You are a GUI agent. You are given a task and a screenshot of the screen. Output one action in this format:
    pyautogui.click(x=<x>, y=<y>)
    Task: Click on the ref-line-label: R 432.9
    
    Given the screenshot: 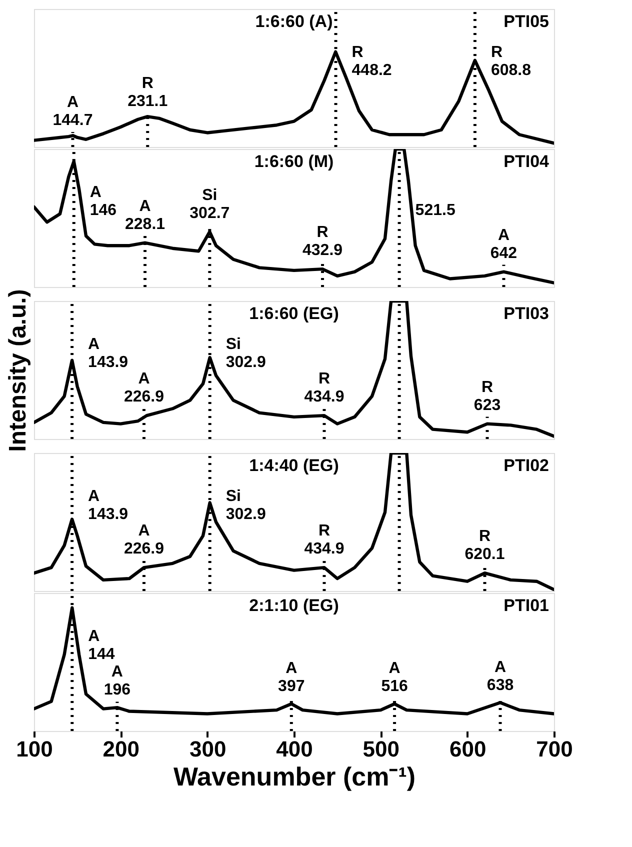 What is the action you would take?
    pyautogui.click(x=322, y=242)
    